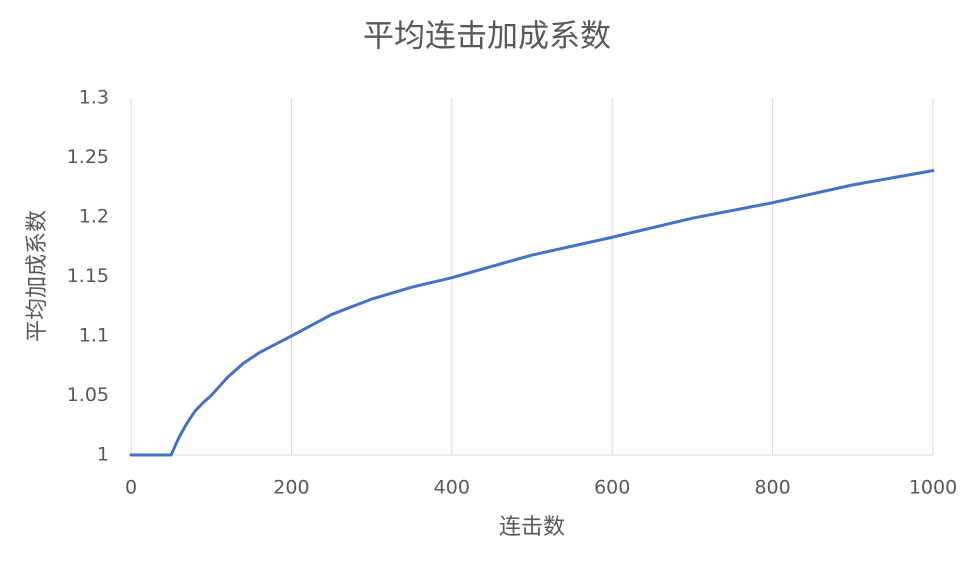  I want to click on y-tick-label: 1.05, so click(88, 395).